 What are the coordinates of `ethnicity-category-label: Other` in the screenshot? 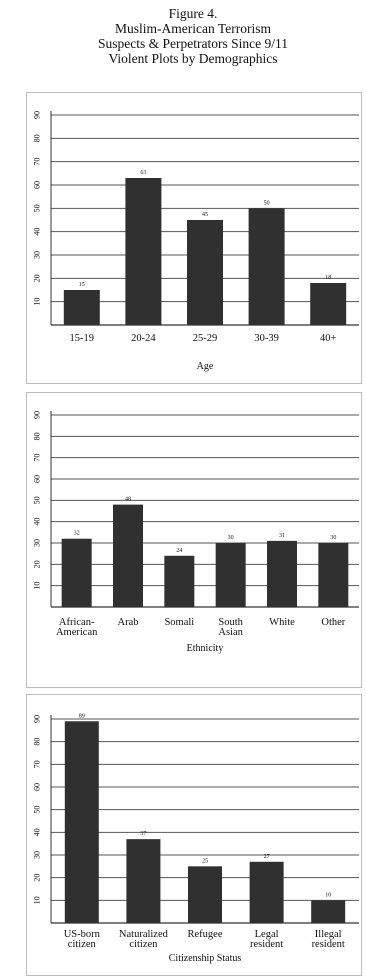 It's located at (333, 622).